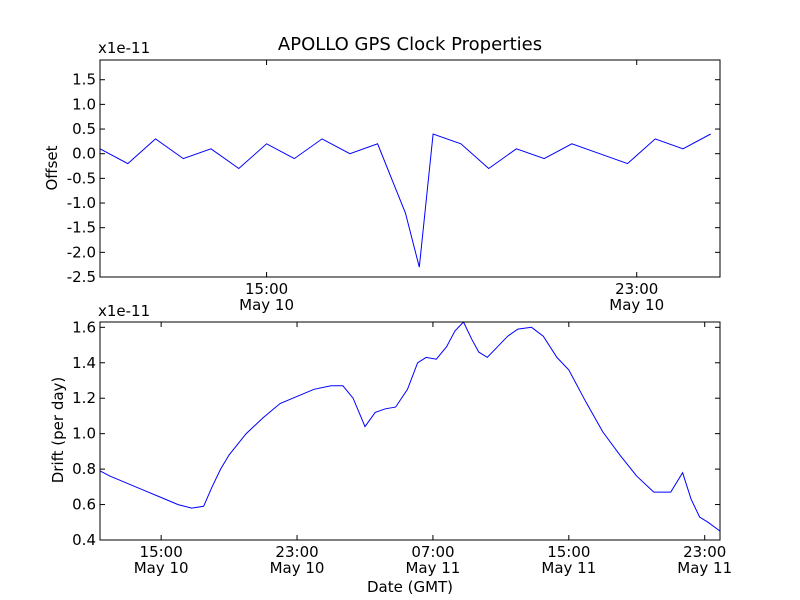 The image size is (800, 600). Describe the element at coordinates (410, 587) in the screenshot. I see `x-axis-label: Date (GMT)` at that location.